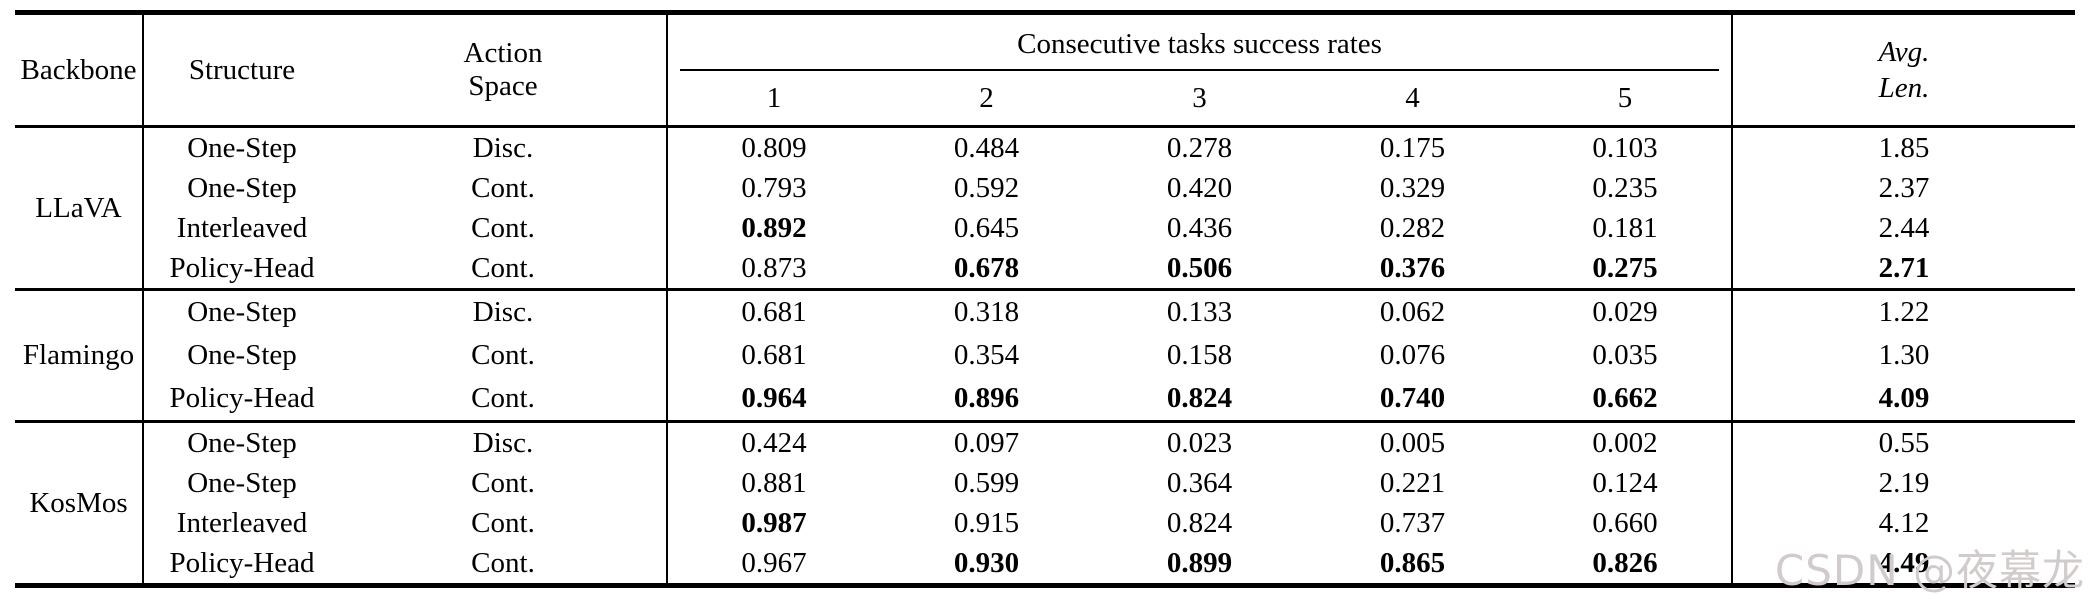 Image resolution: width=2091 pixels, height=602 pixels. What do you see at coordinates (1625, 482) in the screenshot?
I see `success-rate-cell: 0.124` at bounding box center [1625, 482].